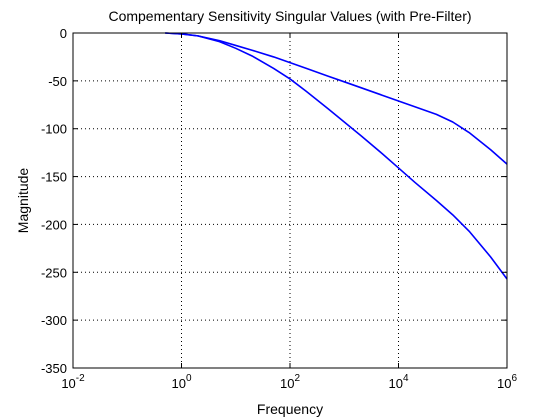 This screenshot has width=560, height=420. I want to click on y-tick-label: -150, so click(54, 177).